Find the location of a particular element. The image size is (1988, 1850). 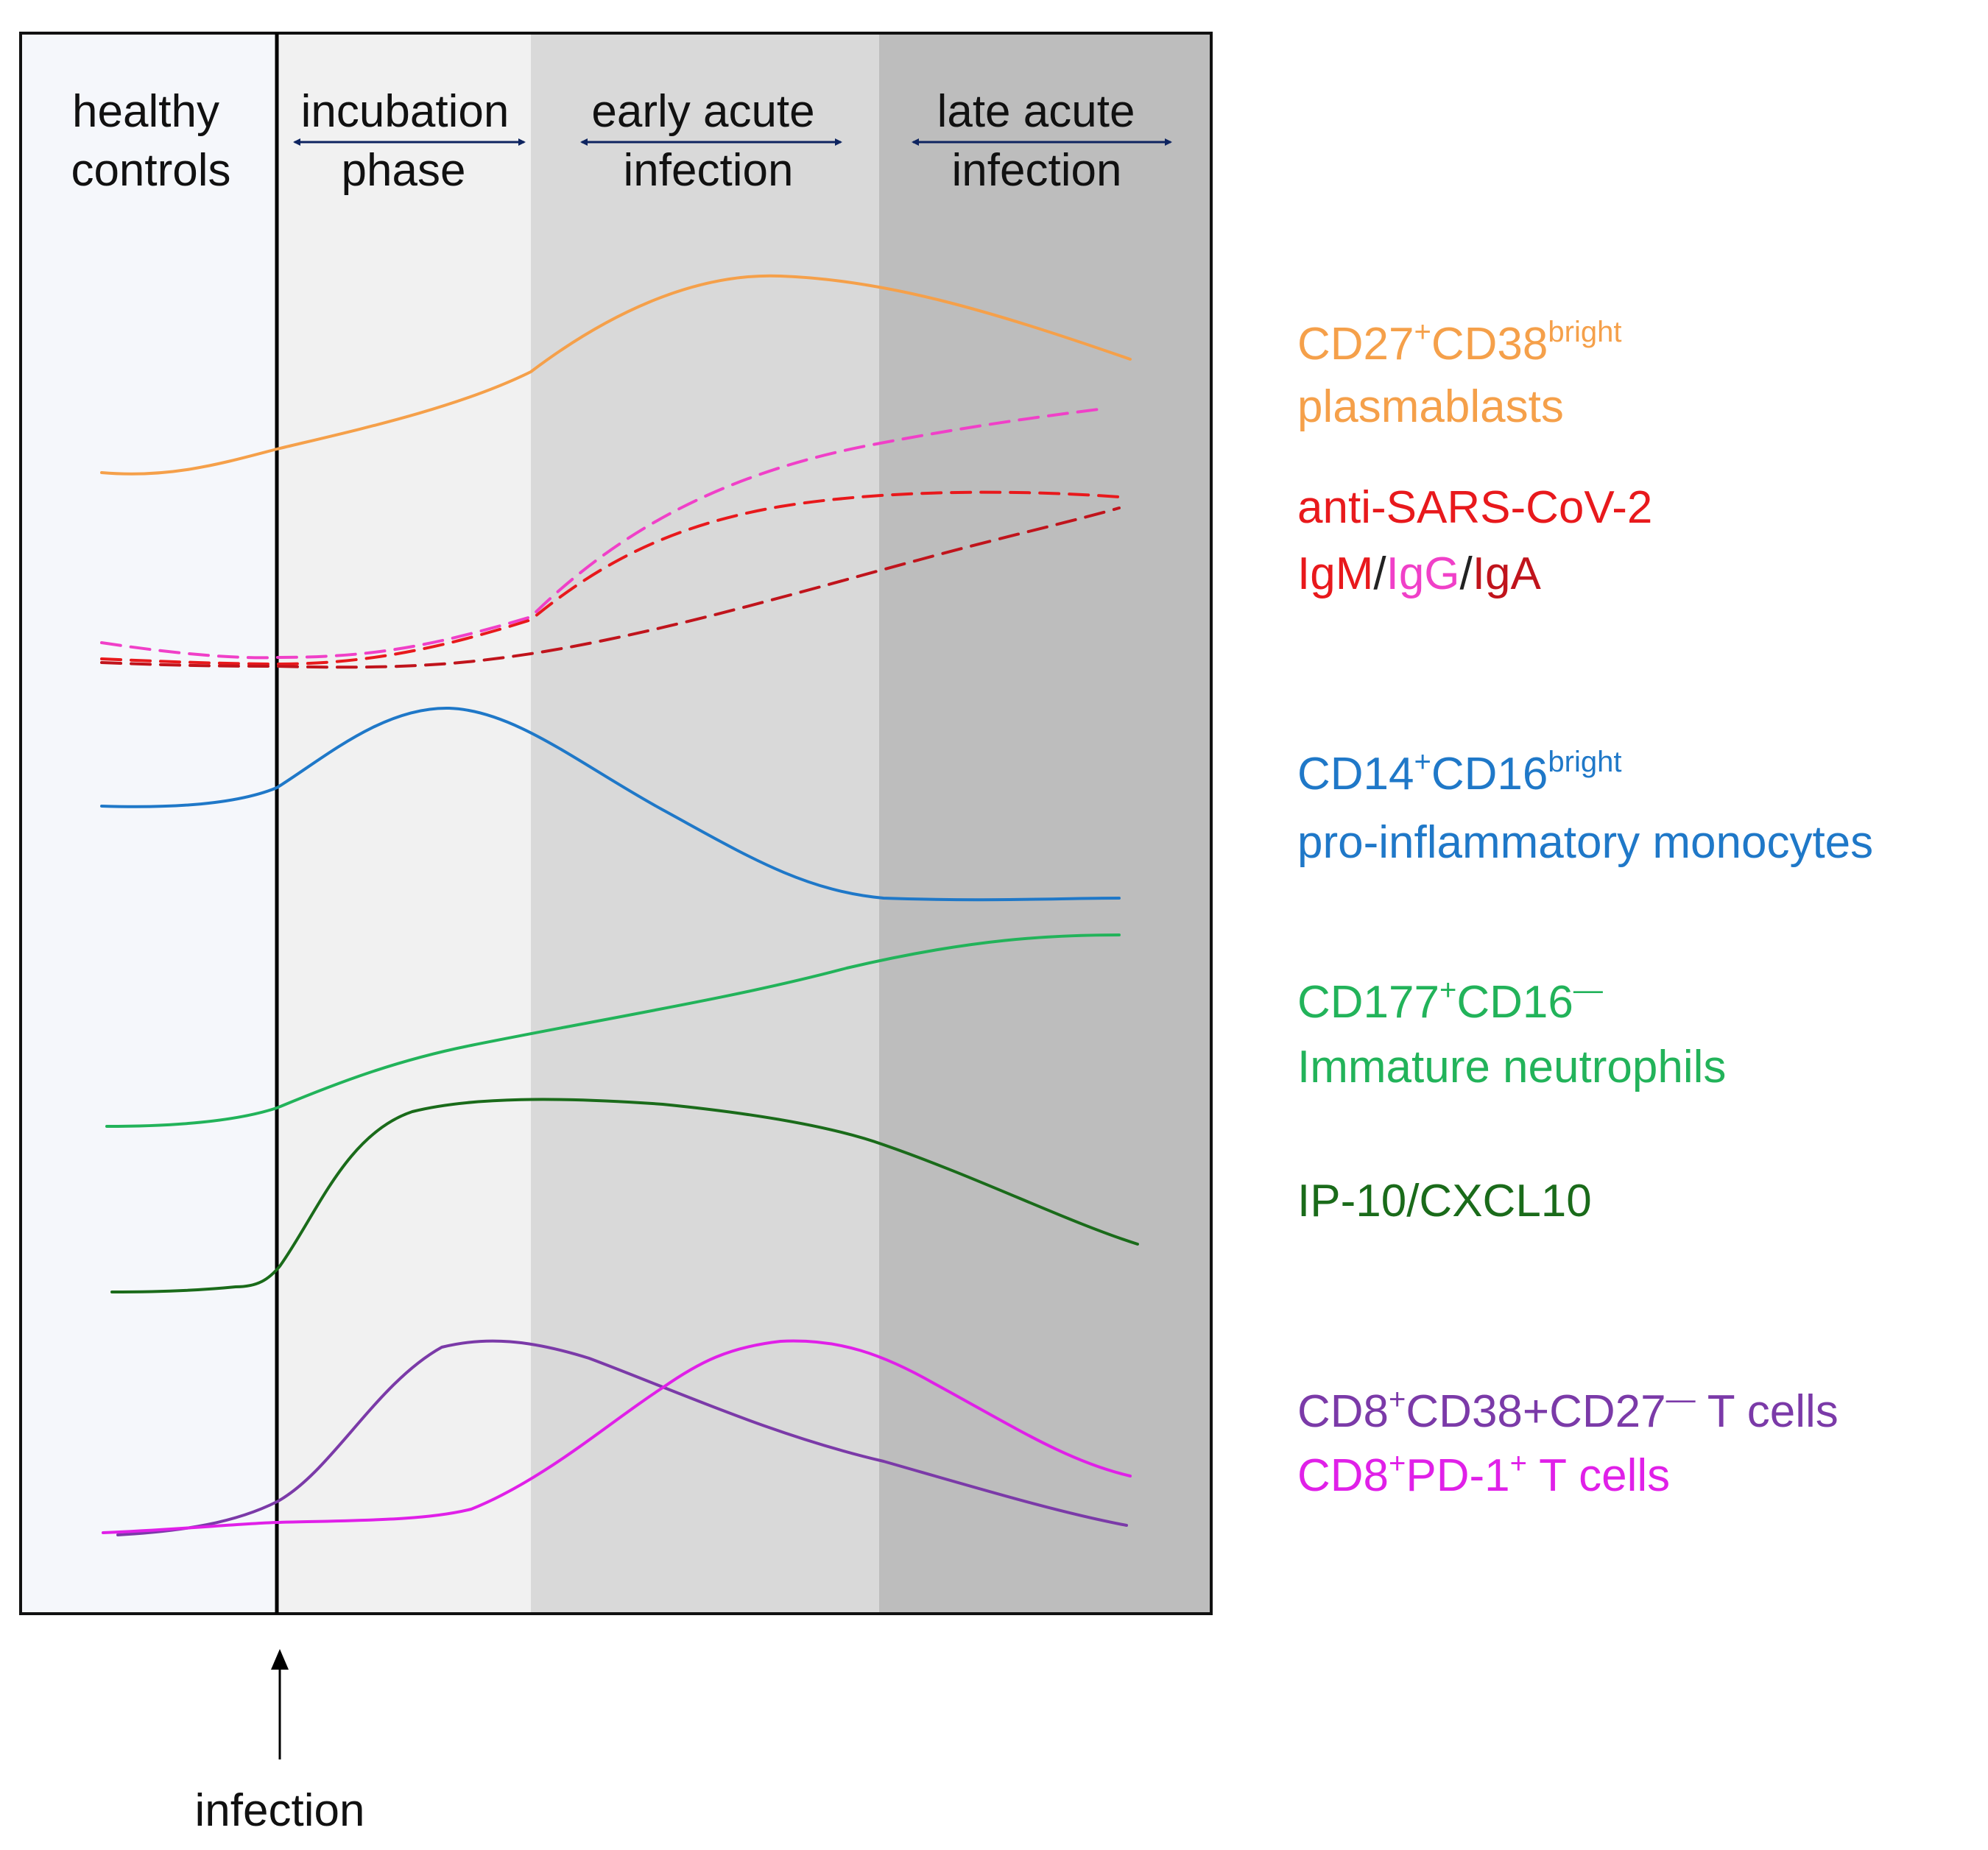

phase-band-incubation is located at coordinates (404, 823).